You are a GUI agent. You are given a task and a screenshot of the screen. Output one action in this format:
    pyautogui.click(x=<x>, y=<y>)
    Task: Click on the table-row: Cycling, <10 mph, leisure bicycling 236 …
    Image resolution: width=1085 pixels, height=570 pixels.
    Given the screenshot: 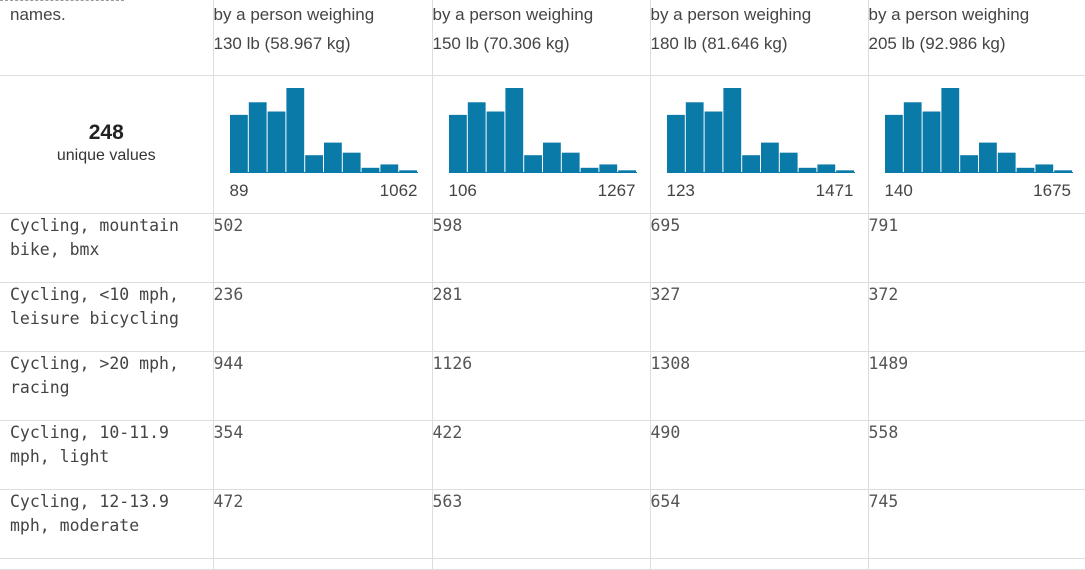 What is the action you would take?
    pyautogui.click(x=542, y=316)
    